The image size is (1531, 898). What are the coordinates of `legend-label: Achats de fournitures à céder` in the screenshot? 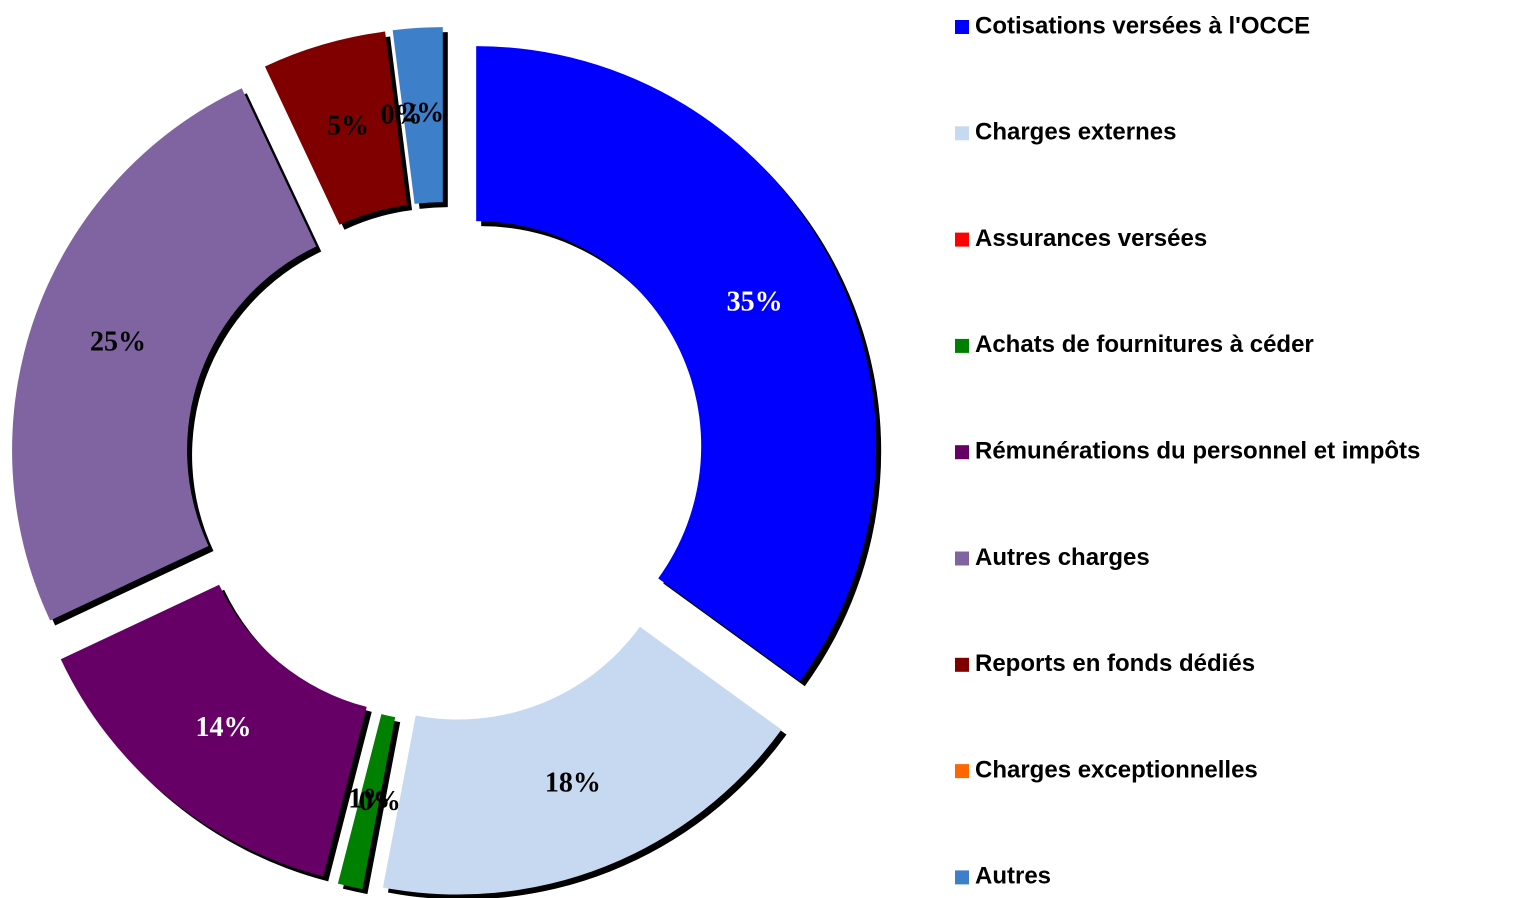 It's located at (1144, 344).